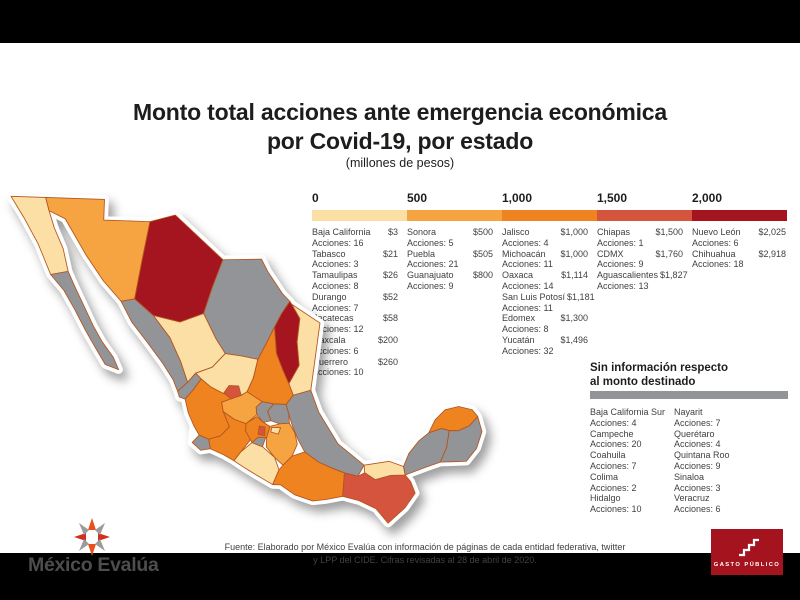 This screenshot has height=600, width=800. I want to click on state-guerrero, so click(256, 463).